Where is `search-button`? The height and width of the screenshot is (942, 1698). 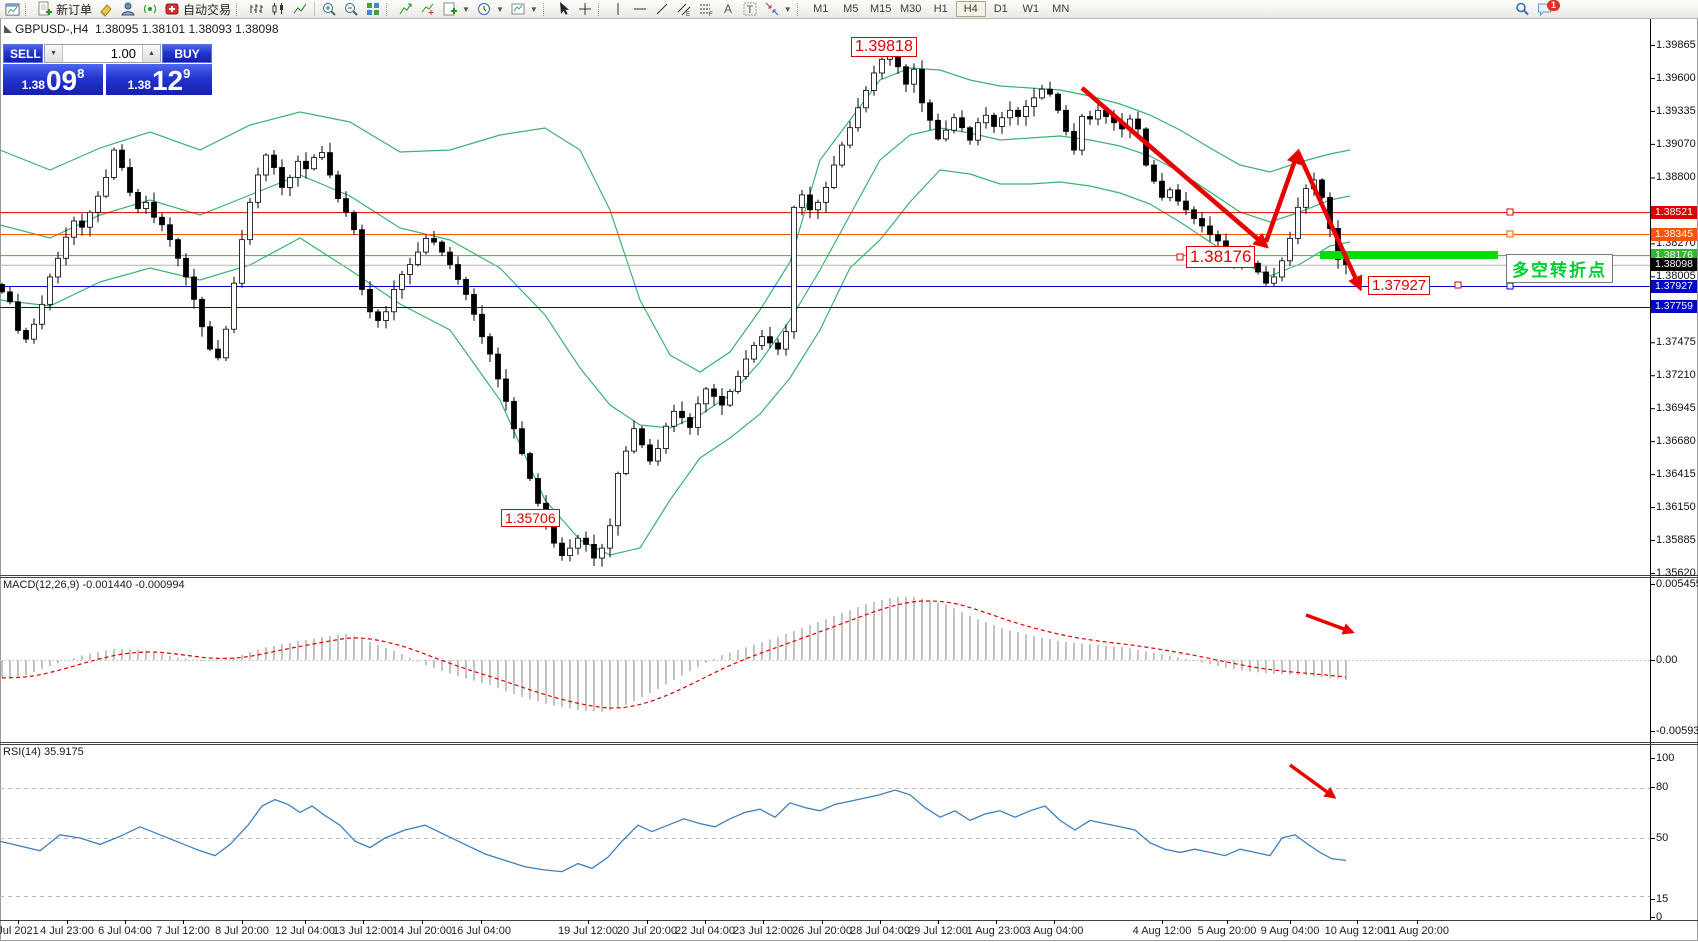
search-button is located at coordinates (1522, 9).